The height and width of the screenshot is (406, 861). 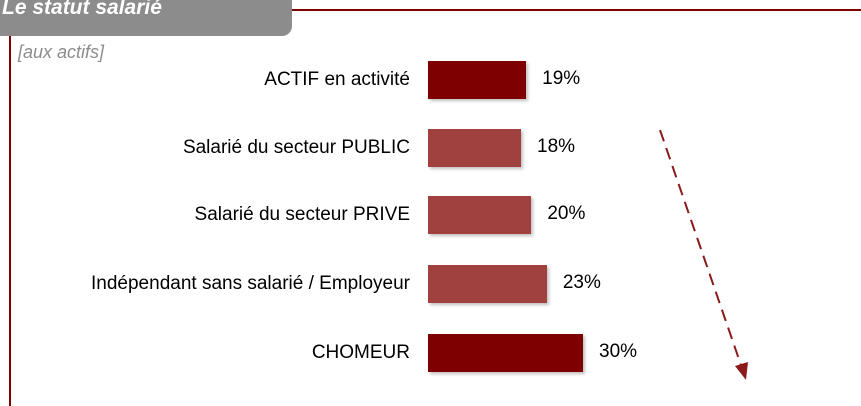 I want to click on category-label: Salarié du secteur PUBLIC, so click(x=296, y=147).